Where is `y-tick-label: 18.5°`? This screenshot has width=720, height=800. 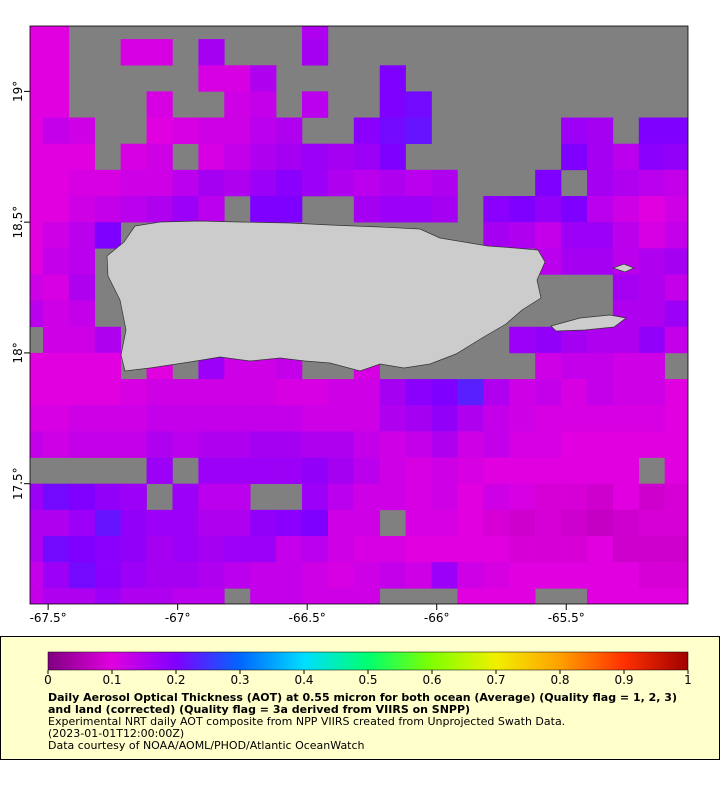 y-tick-label: 18.5° is located at coordinates (18, 222).